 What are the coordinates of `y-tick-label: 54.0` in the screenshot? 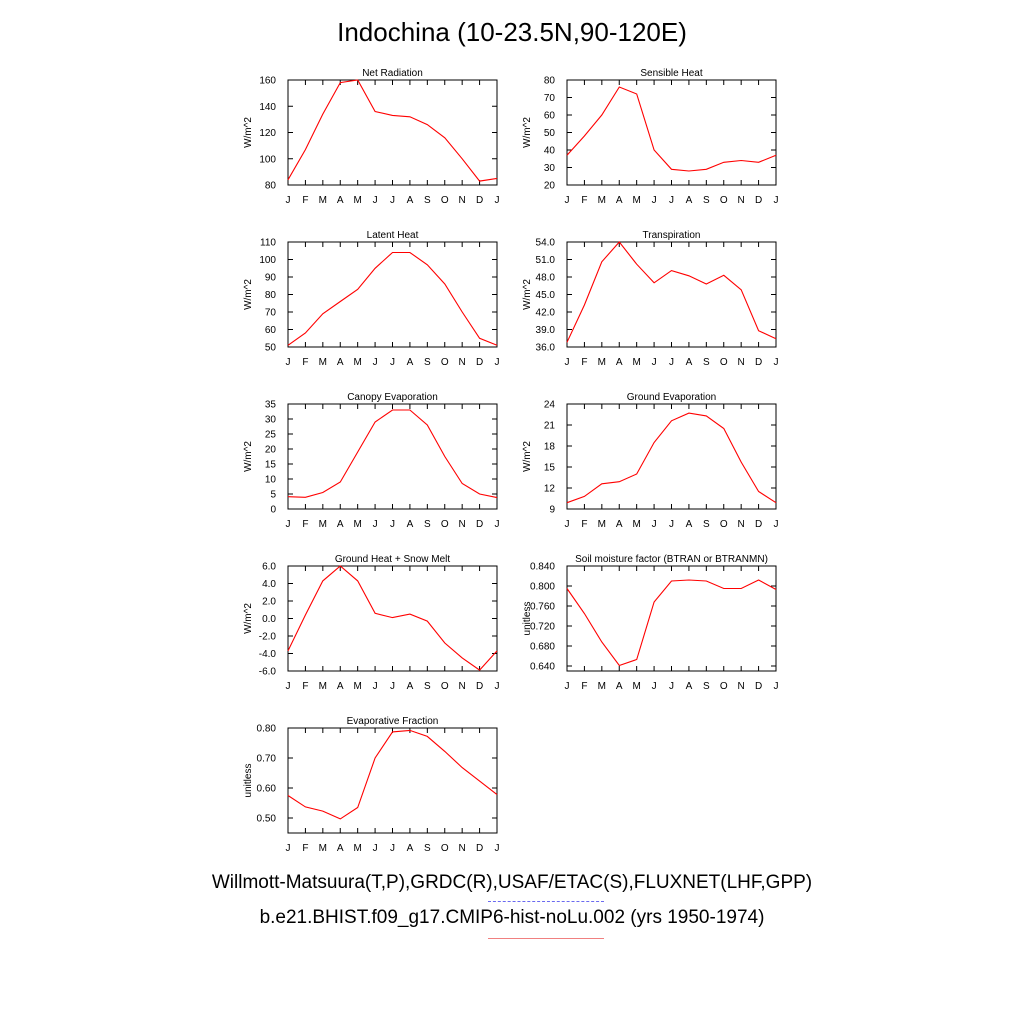 It's located at (546, 243).